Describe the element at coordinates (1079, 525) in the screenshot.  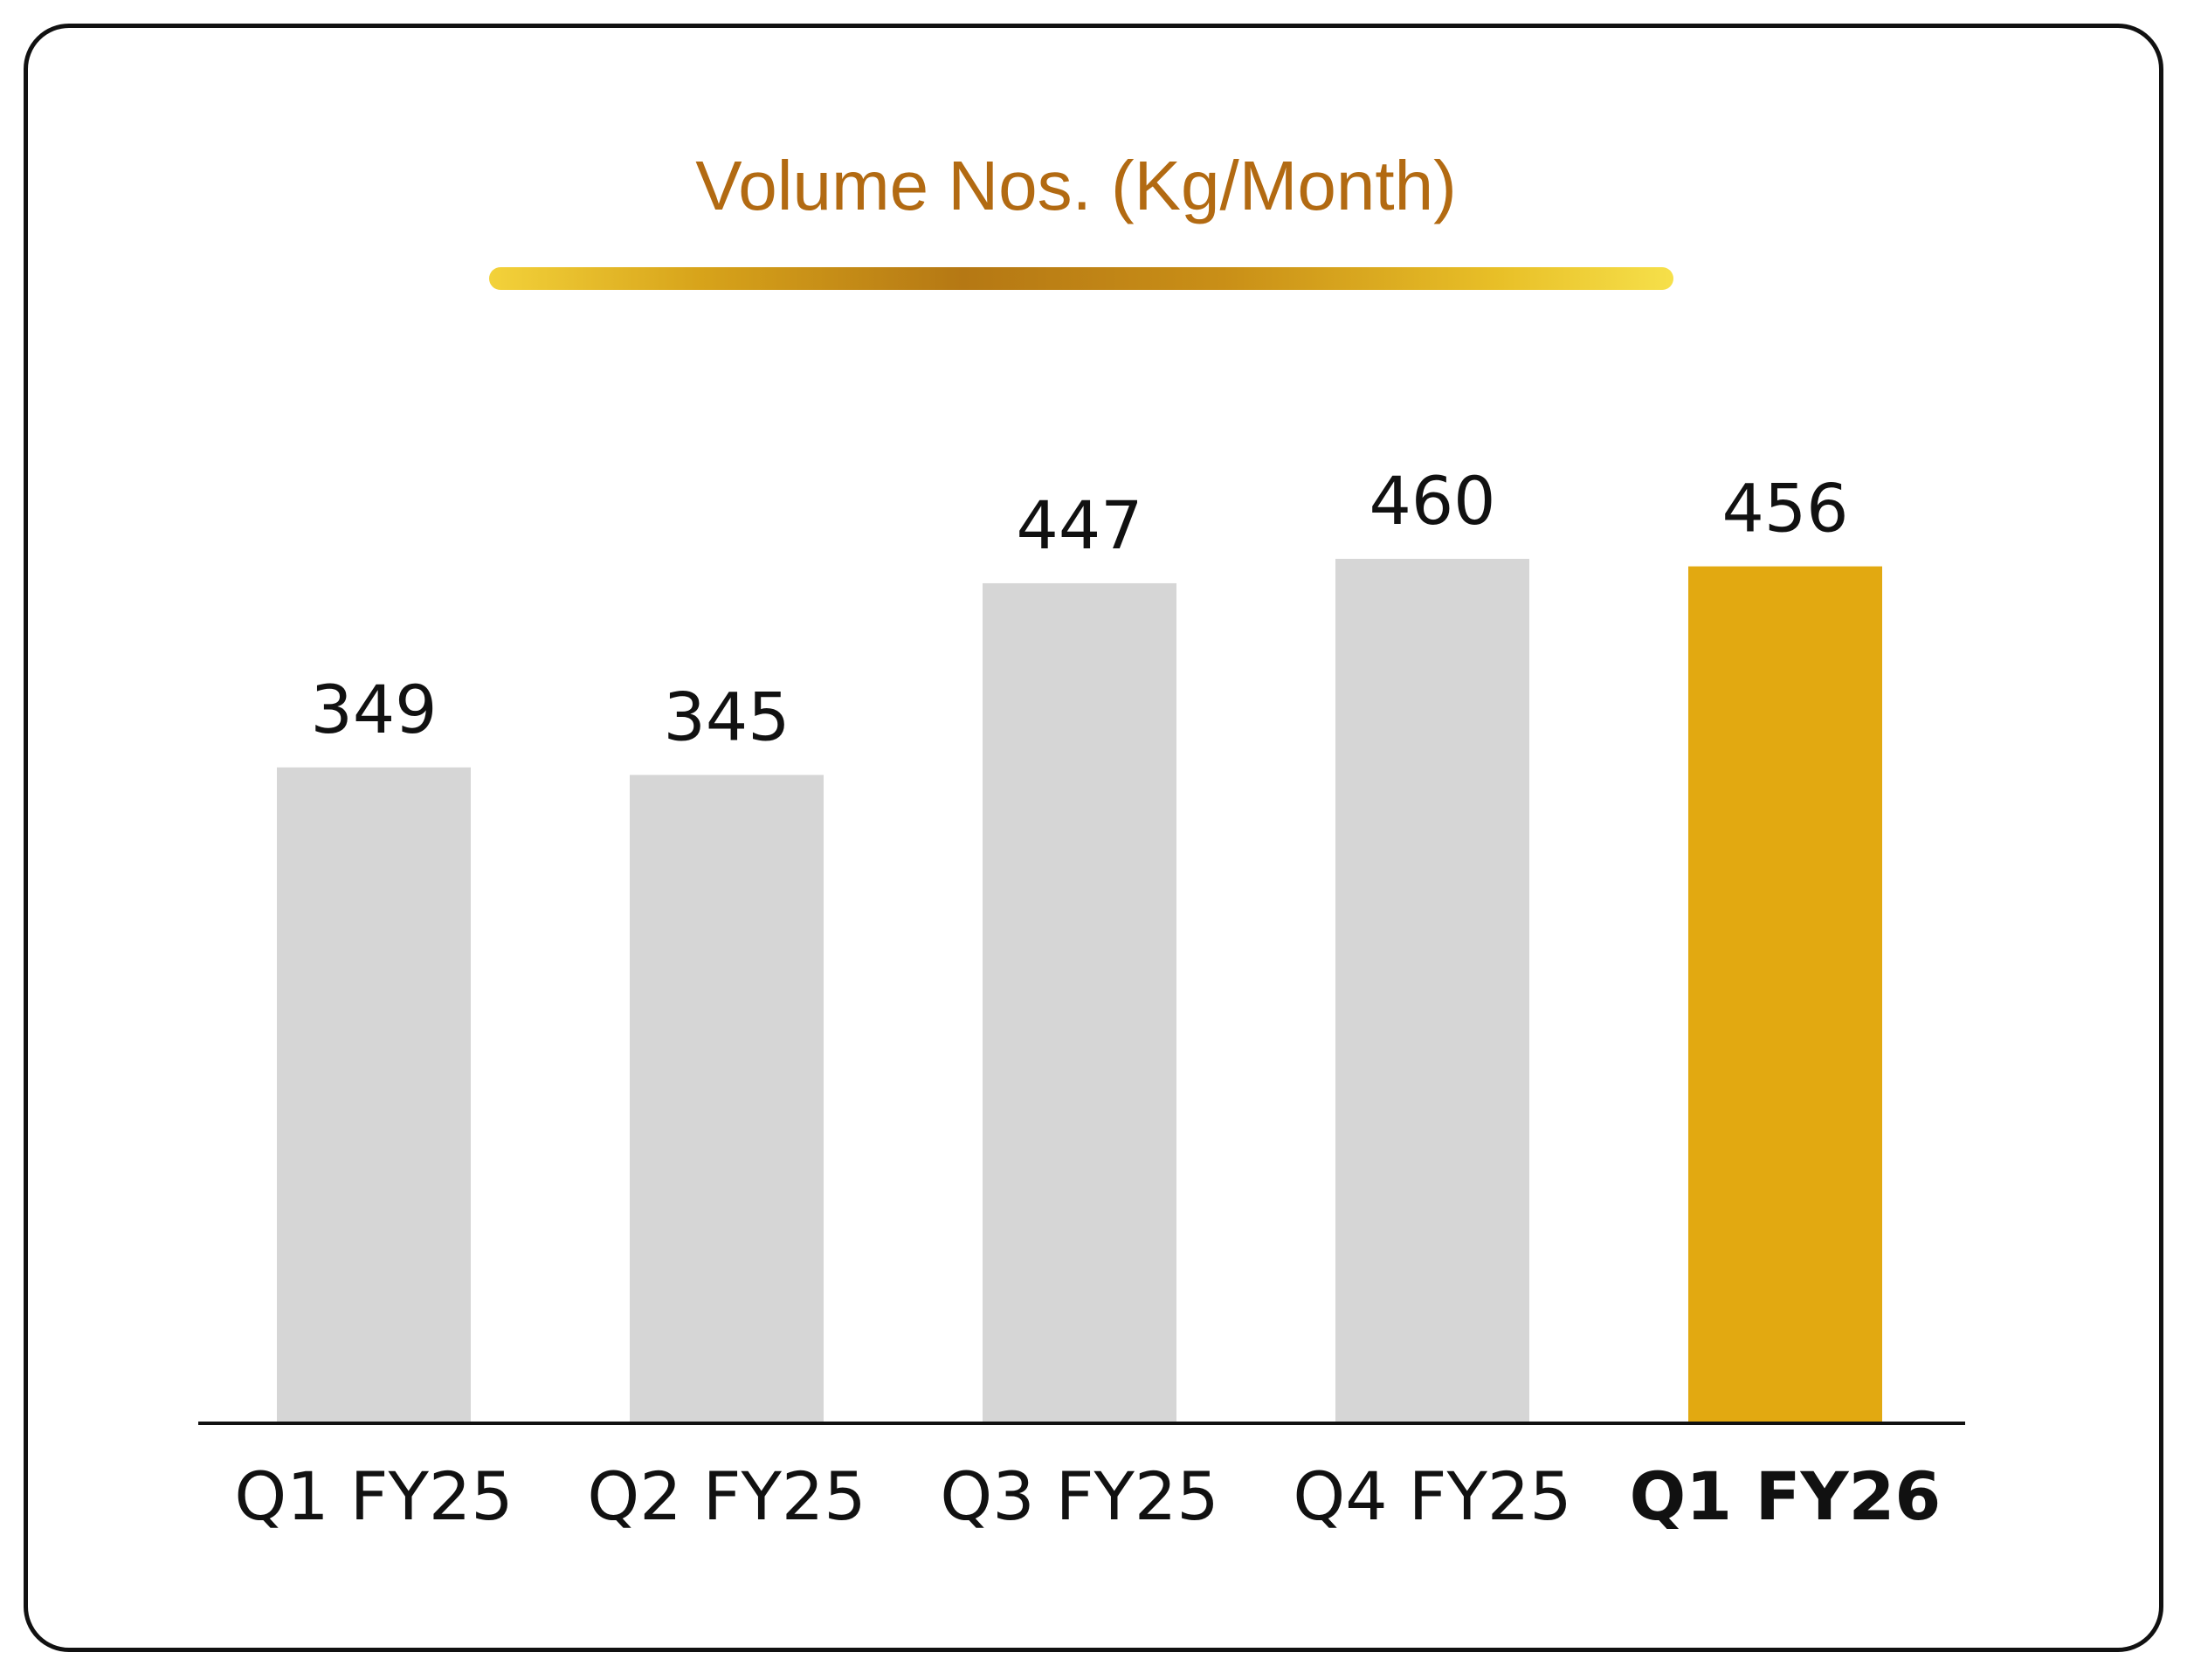
I see `value-label: 447` at that location.